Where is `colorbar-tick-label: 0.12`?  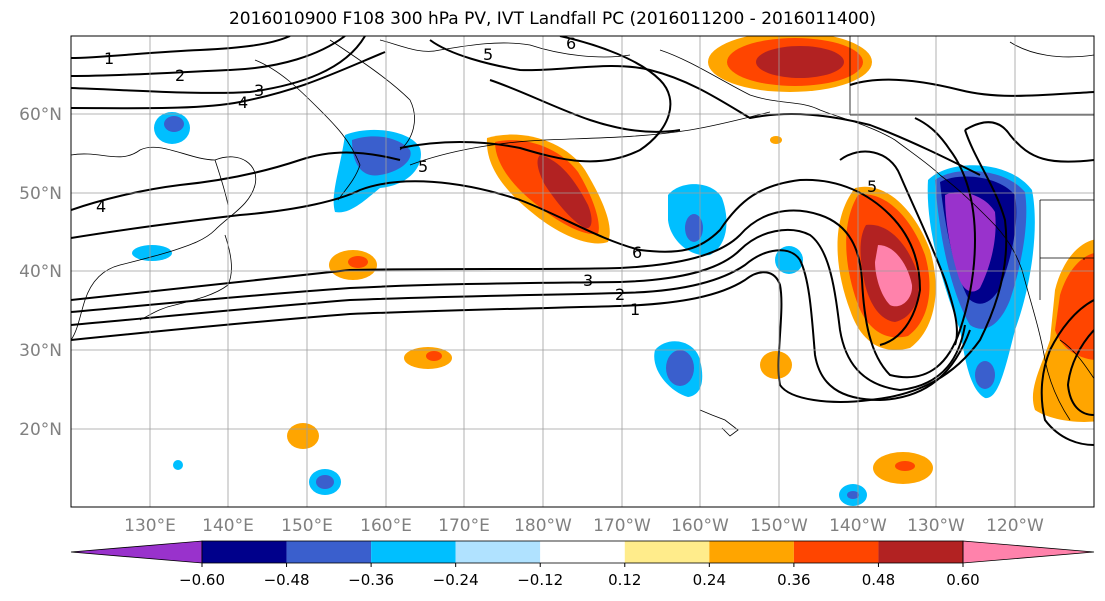 colorbar-tick-label: 0.12 is located at coordinates (624, 580).